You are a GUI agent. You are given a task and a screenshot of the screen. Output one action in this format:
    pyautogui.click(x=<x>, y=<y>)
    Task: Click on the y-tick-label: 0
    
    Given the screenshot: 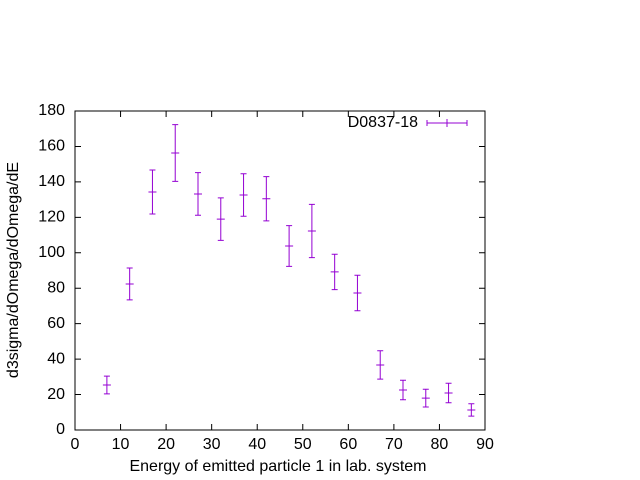 What is the action you would take?
    pyautogui.click(x=60, y=429)
    